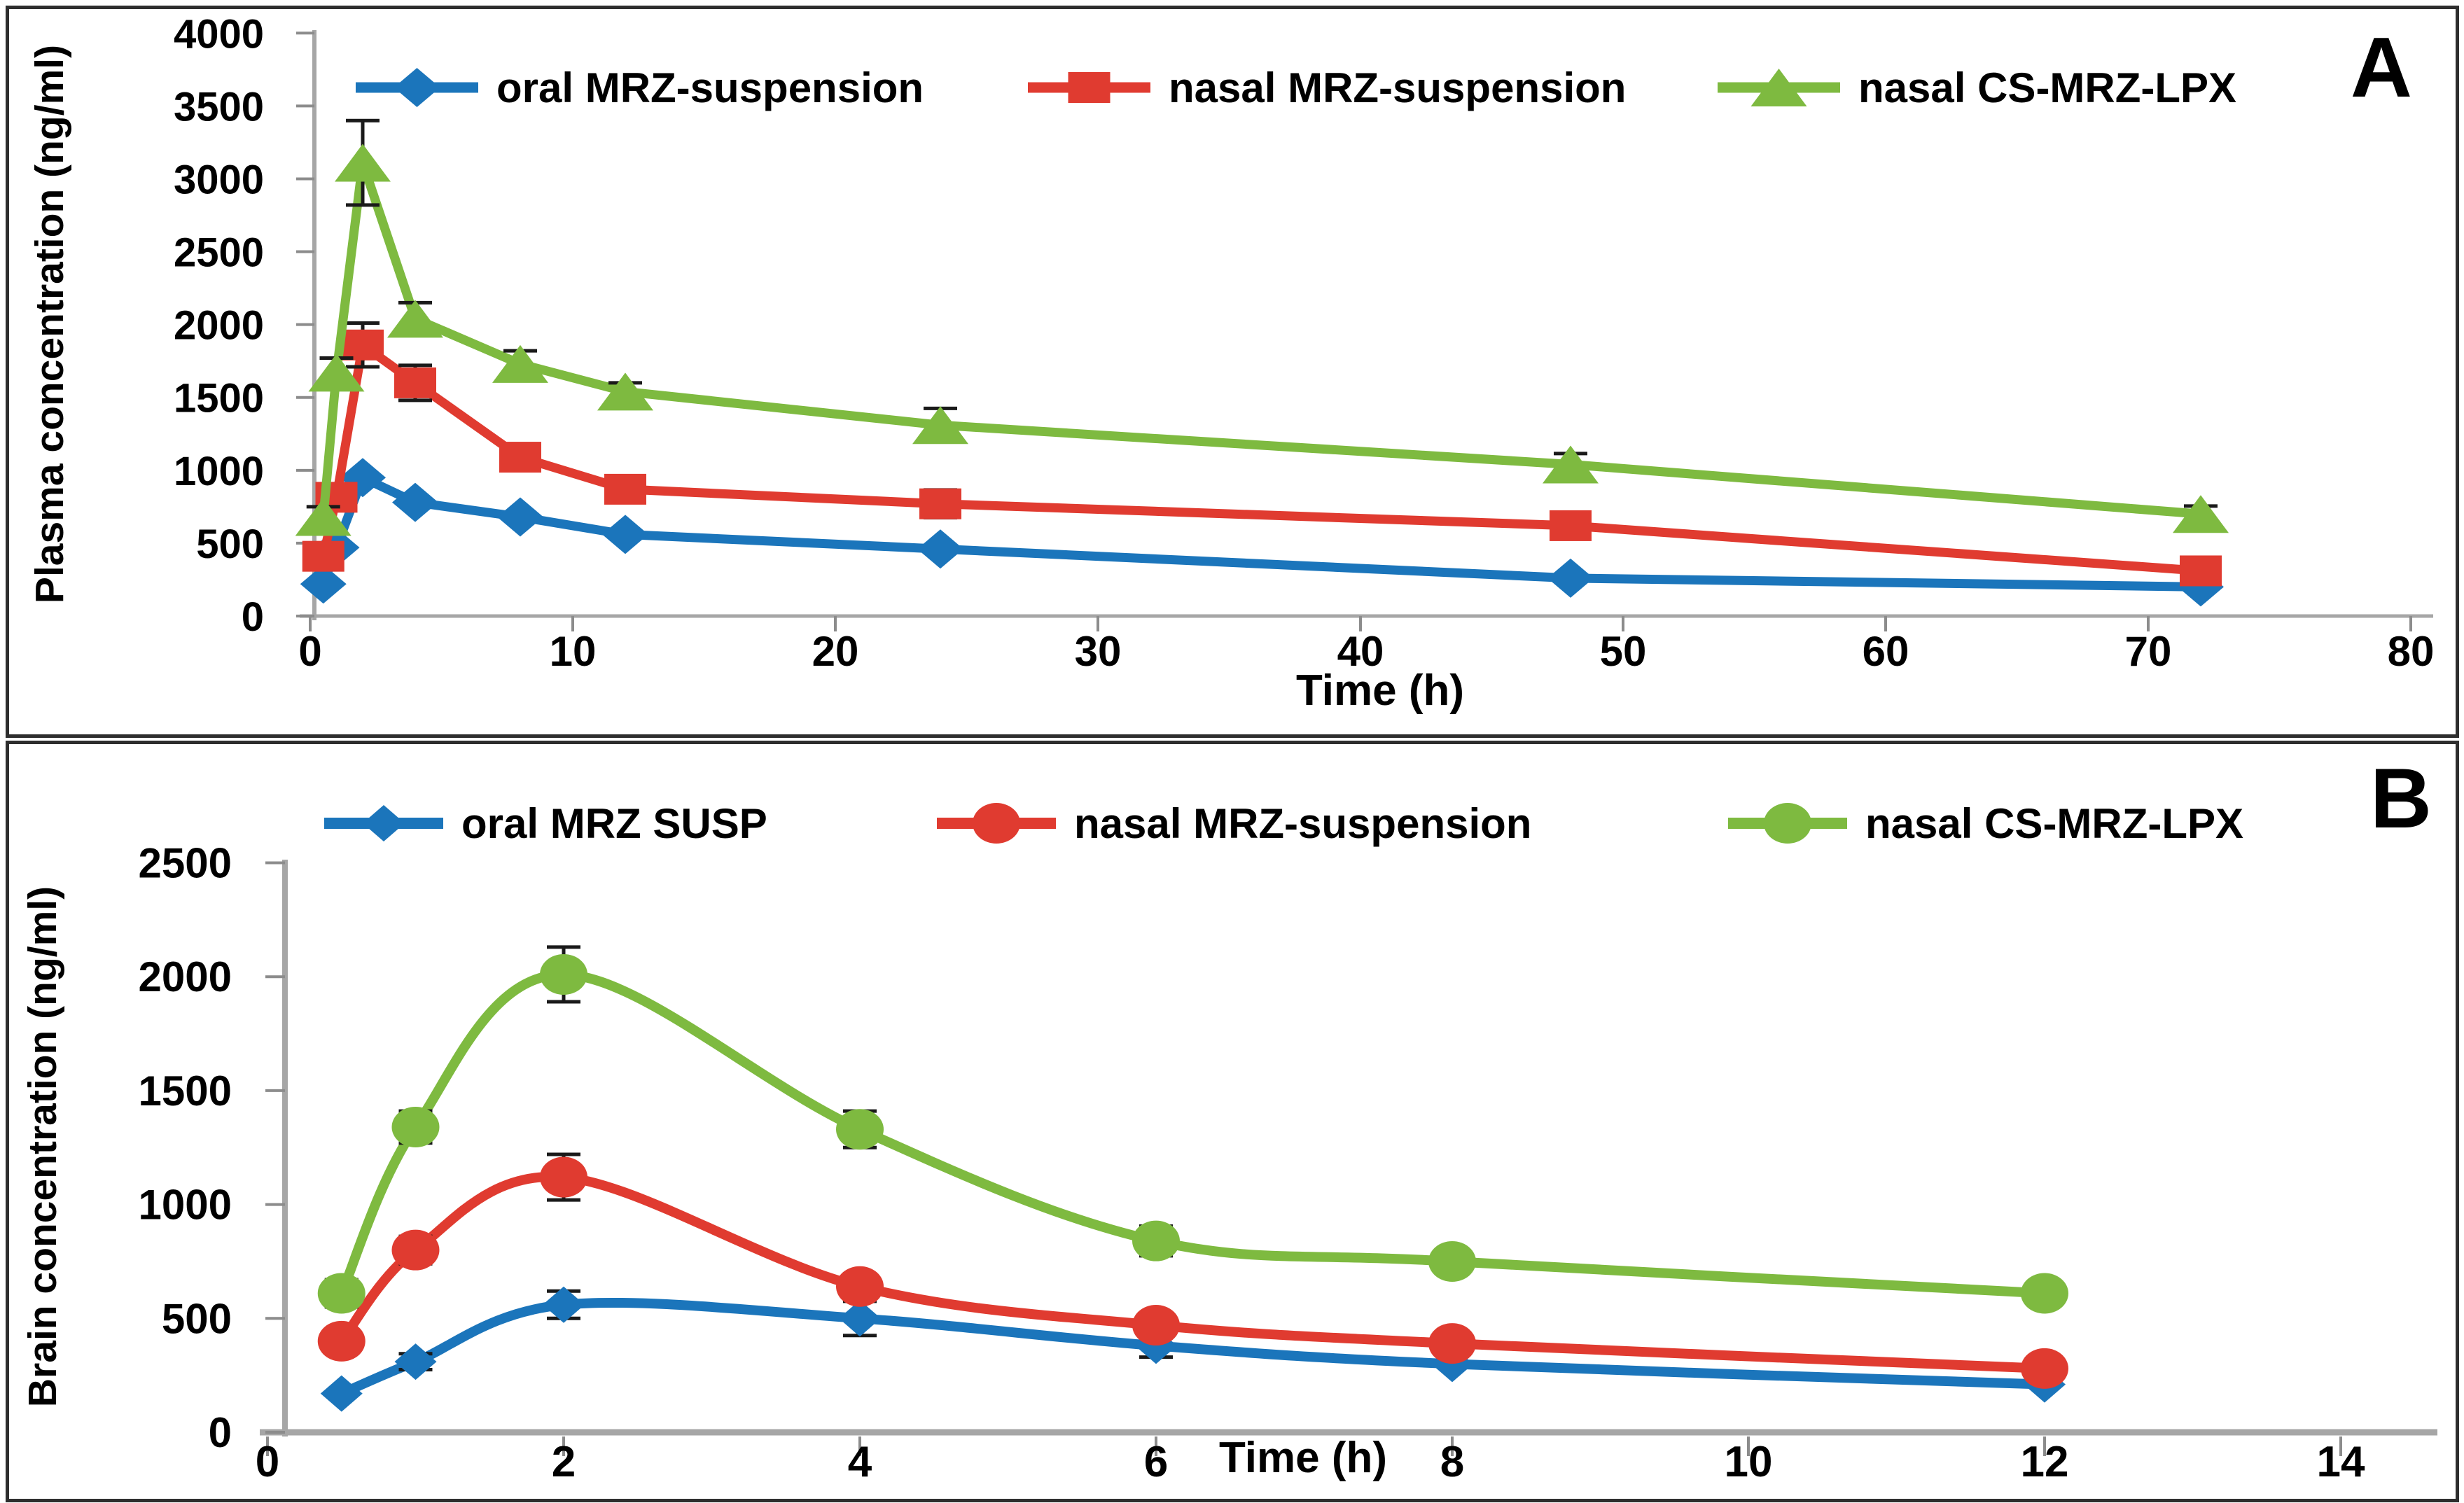  What do you see at coordinates (860, 1462) in the screenshot?
I see `x-tick-label: 4` at bounding box center [860, 1462].